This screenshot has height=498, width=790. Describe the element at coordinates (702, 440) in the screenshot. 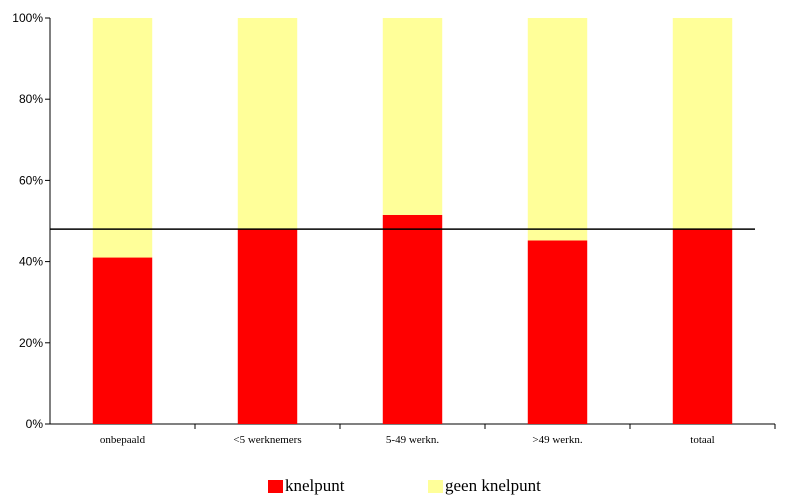

I see `x-tick-label: totaal` at that location.